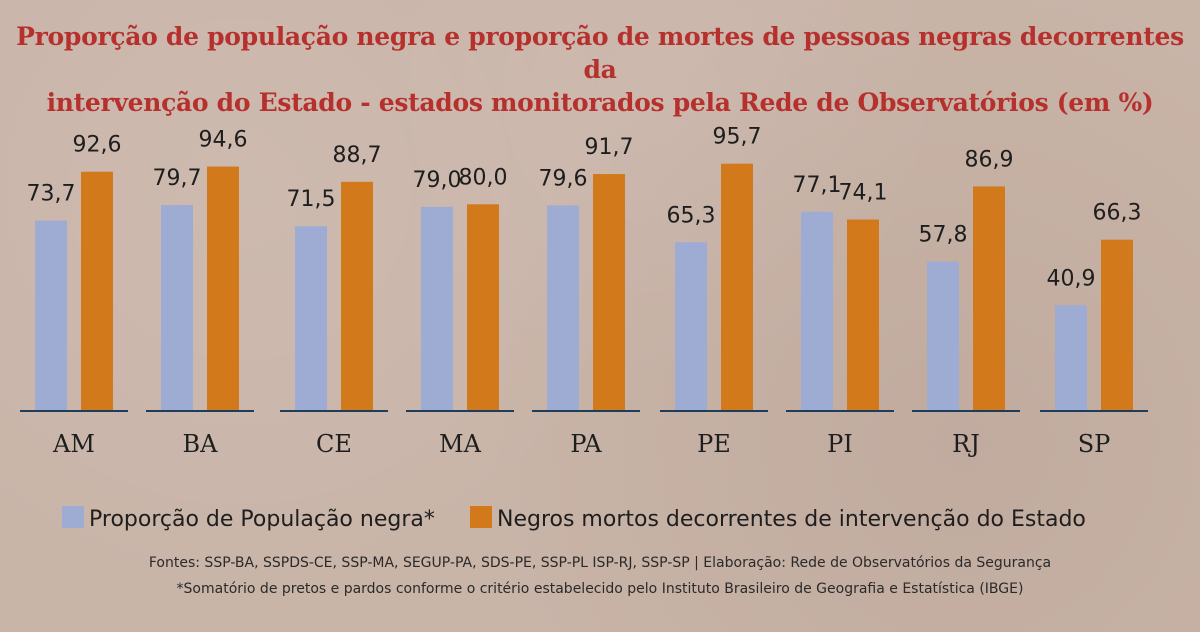 The width and height of the screenshot is (1200, 632). Describe the element at coordinates (609, 147) in the screenshot. I see `value-label-pa-series-2: 91,7` at that location.